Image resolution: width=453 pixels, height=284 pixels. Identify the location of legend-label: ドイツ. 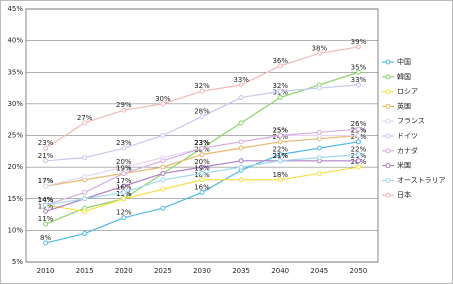
(407, 136).